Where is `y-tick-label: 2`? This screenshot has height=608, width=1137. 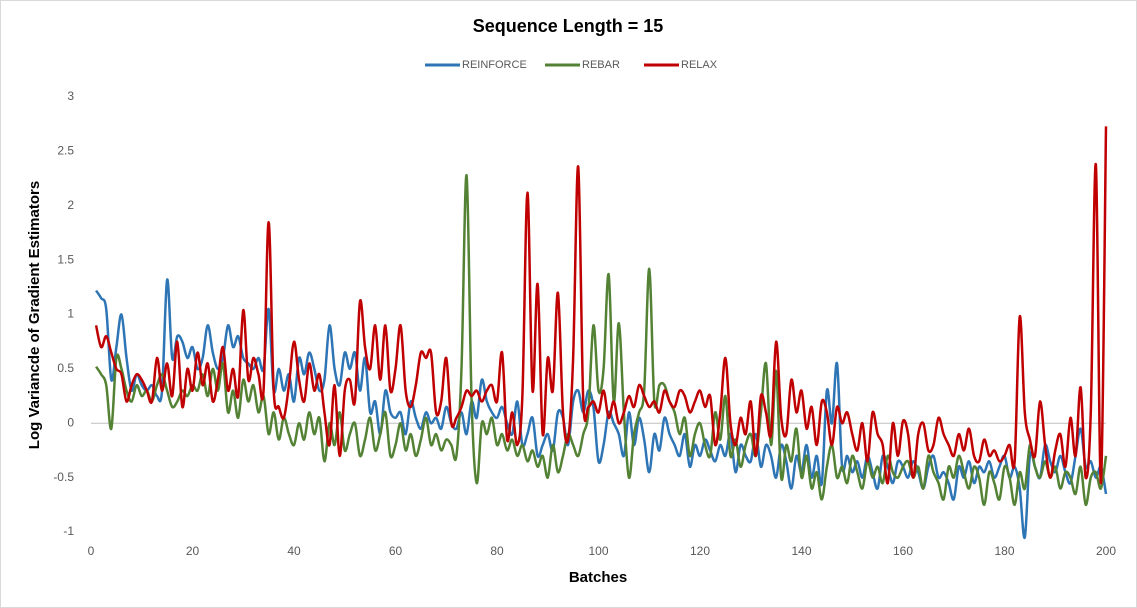
y-tick-label: 2 is located at coordinates (70, 205).